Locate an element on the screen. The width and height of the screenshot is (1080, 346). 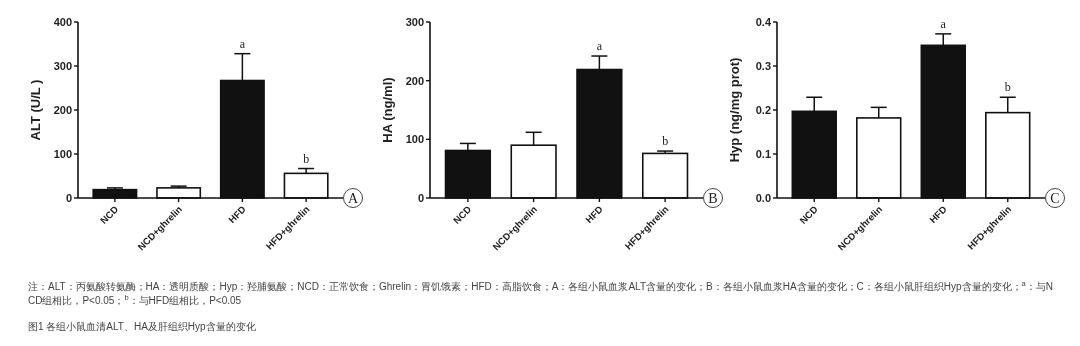
panel-letter: A is located at coordinates (353, 198).